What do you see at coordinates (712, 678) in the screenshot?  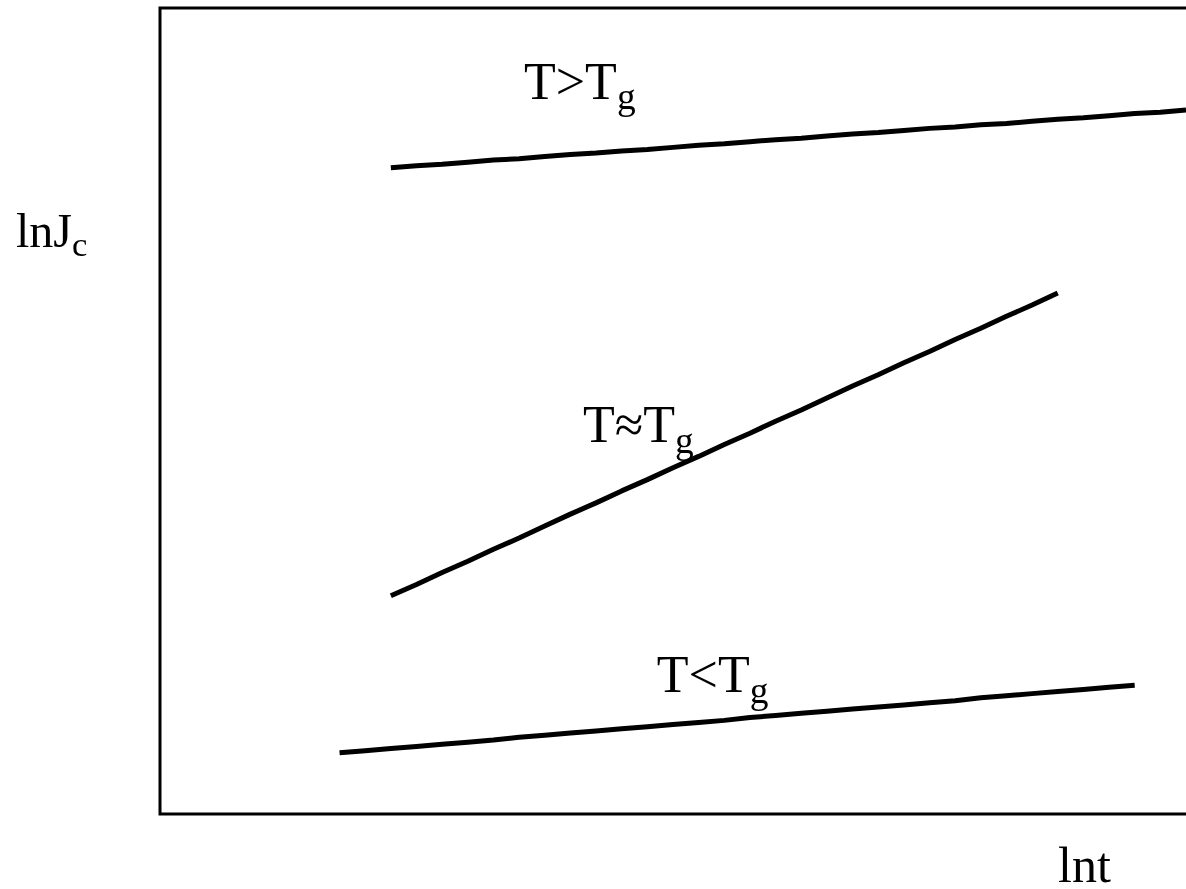 I see `series-label: T<T$_{g}$` at bounding box center [712, 678].